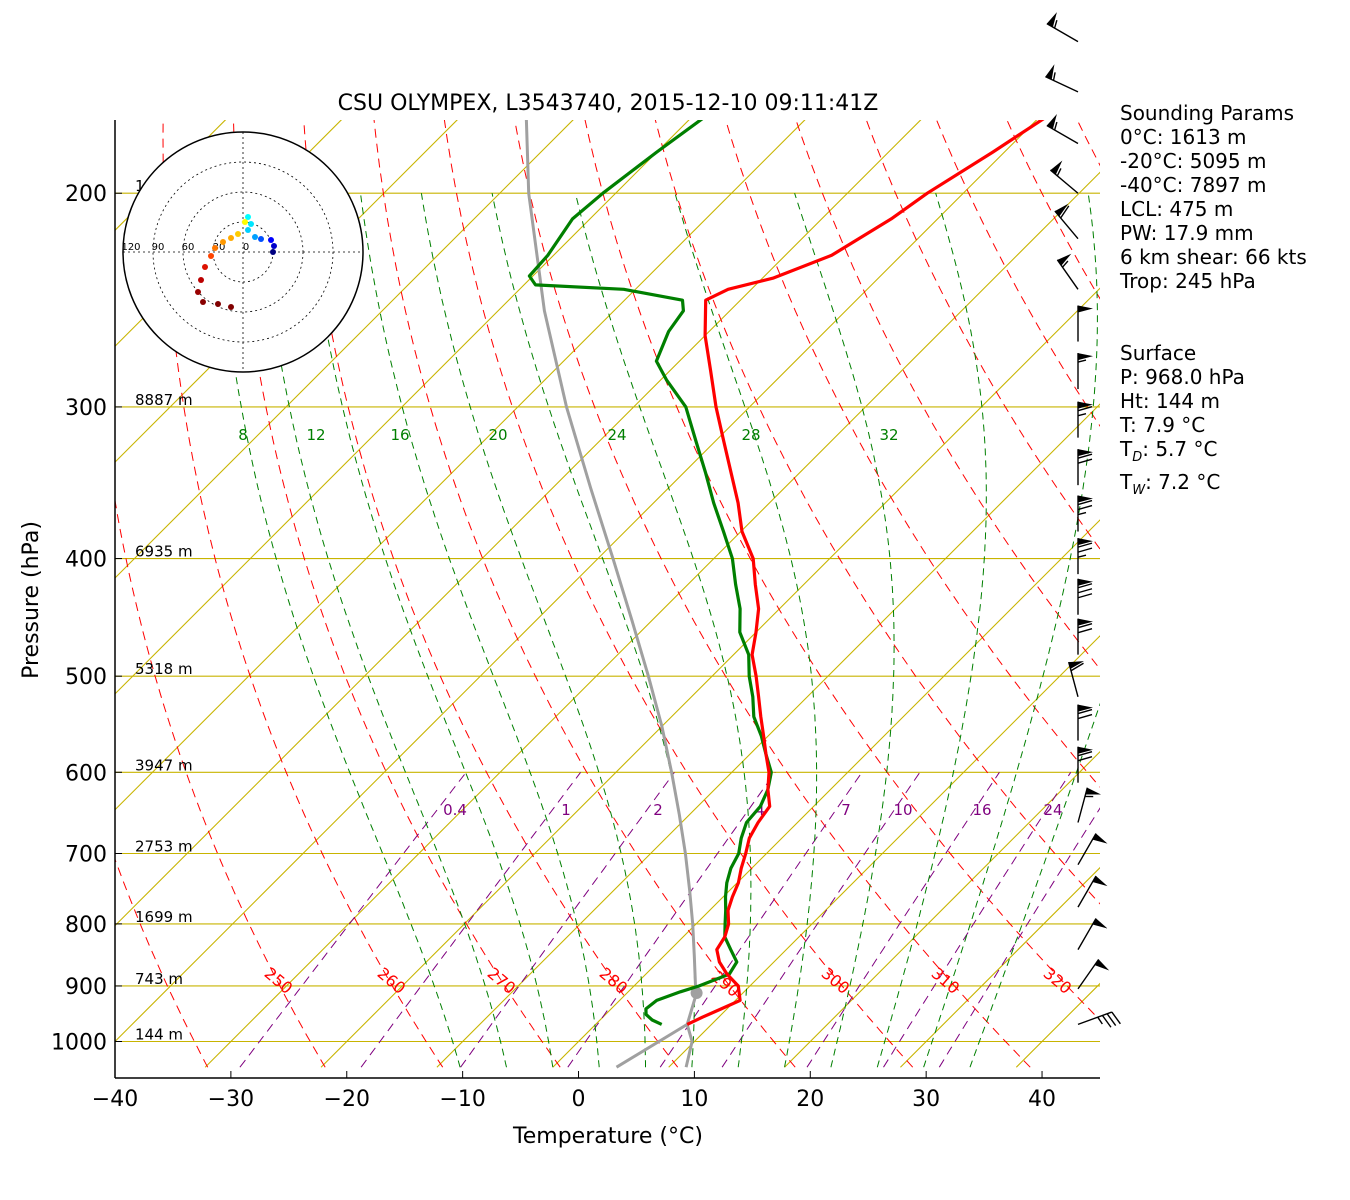 This screenshot has width=1350, height=1200. What do you see at coordinates (188, 247) in the screenshot?
I see `hodograph-ring-label: 60` at bounding box center [188, 247].